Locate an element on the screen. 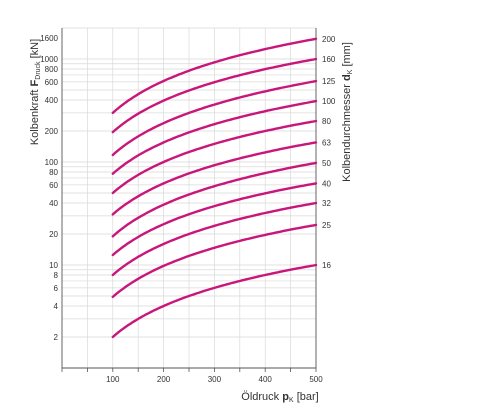 Image resolution: width=490 pixels, height=410 pixels. series-label-160: 160 is located at coordinates (329, 59).